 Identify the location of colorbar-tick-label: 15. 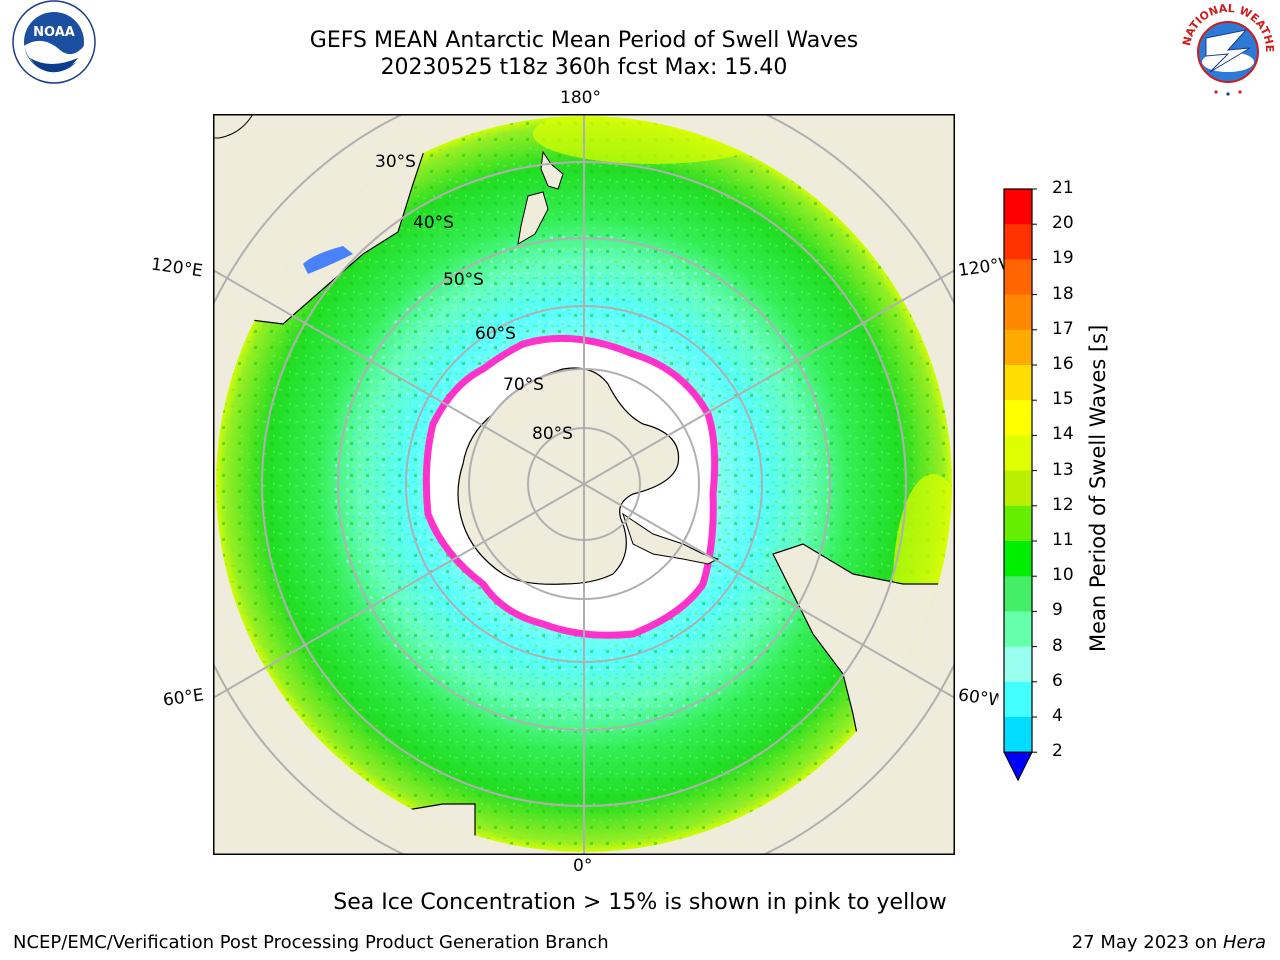
(1063, 399).